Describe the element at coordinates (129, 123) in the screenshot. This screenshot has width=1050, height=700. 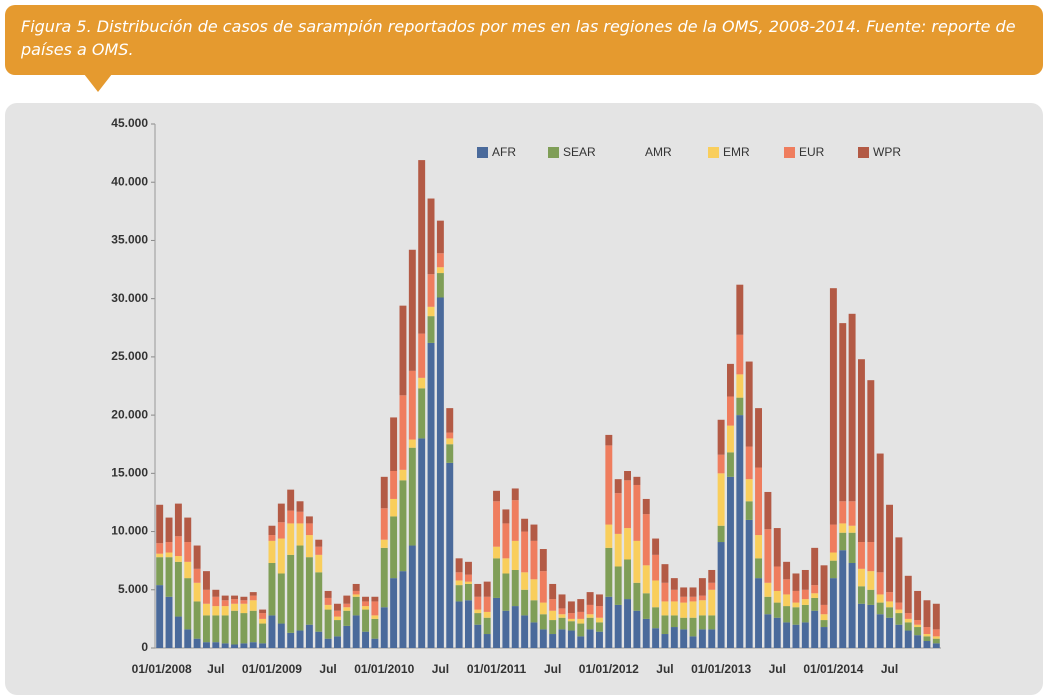
I see `y-tick-label: 45.000` at that location.